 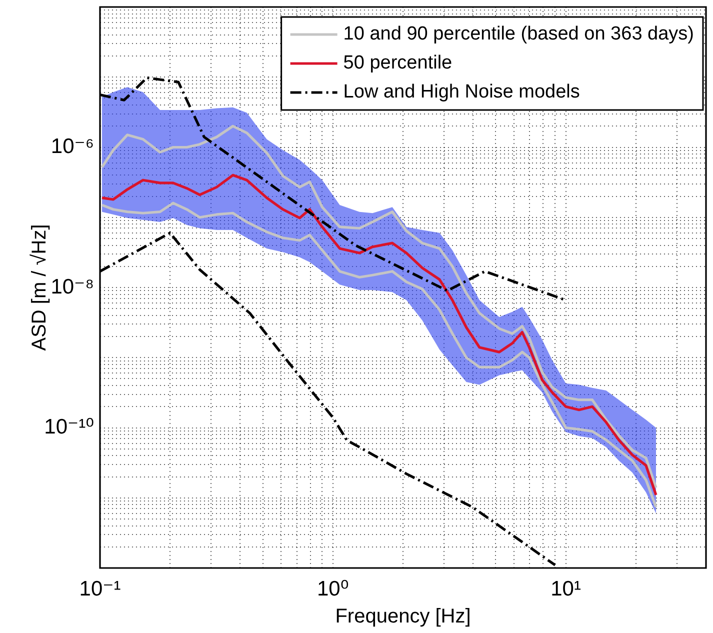 What do you see at coordinates (72, 286) in the screenshot?
I see `y-tick-label: 10⁻⁸` at bounding box center [72, 286].